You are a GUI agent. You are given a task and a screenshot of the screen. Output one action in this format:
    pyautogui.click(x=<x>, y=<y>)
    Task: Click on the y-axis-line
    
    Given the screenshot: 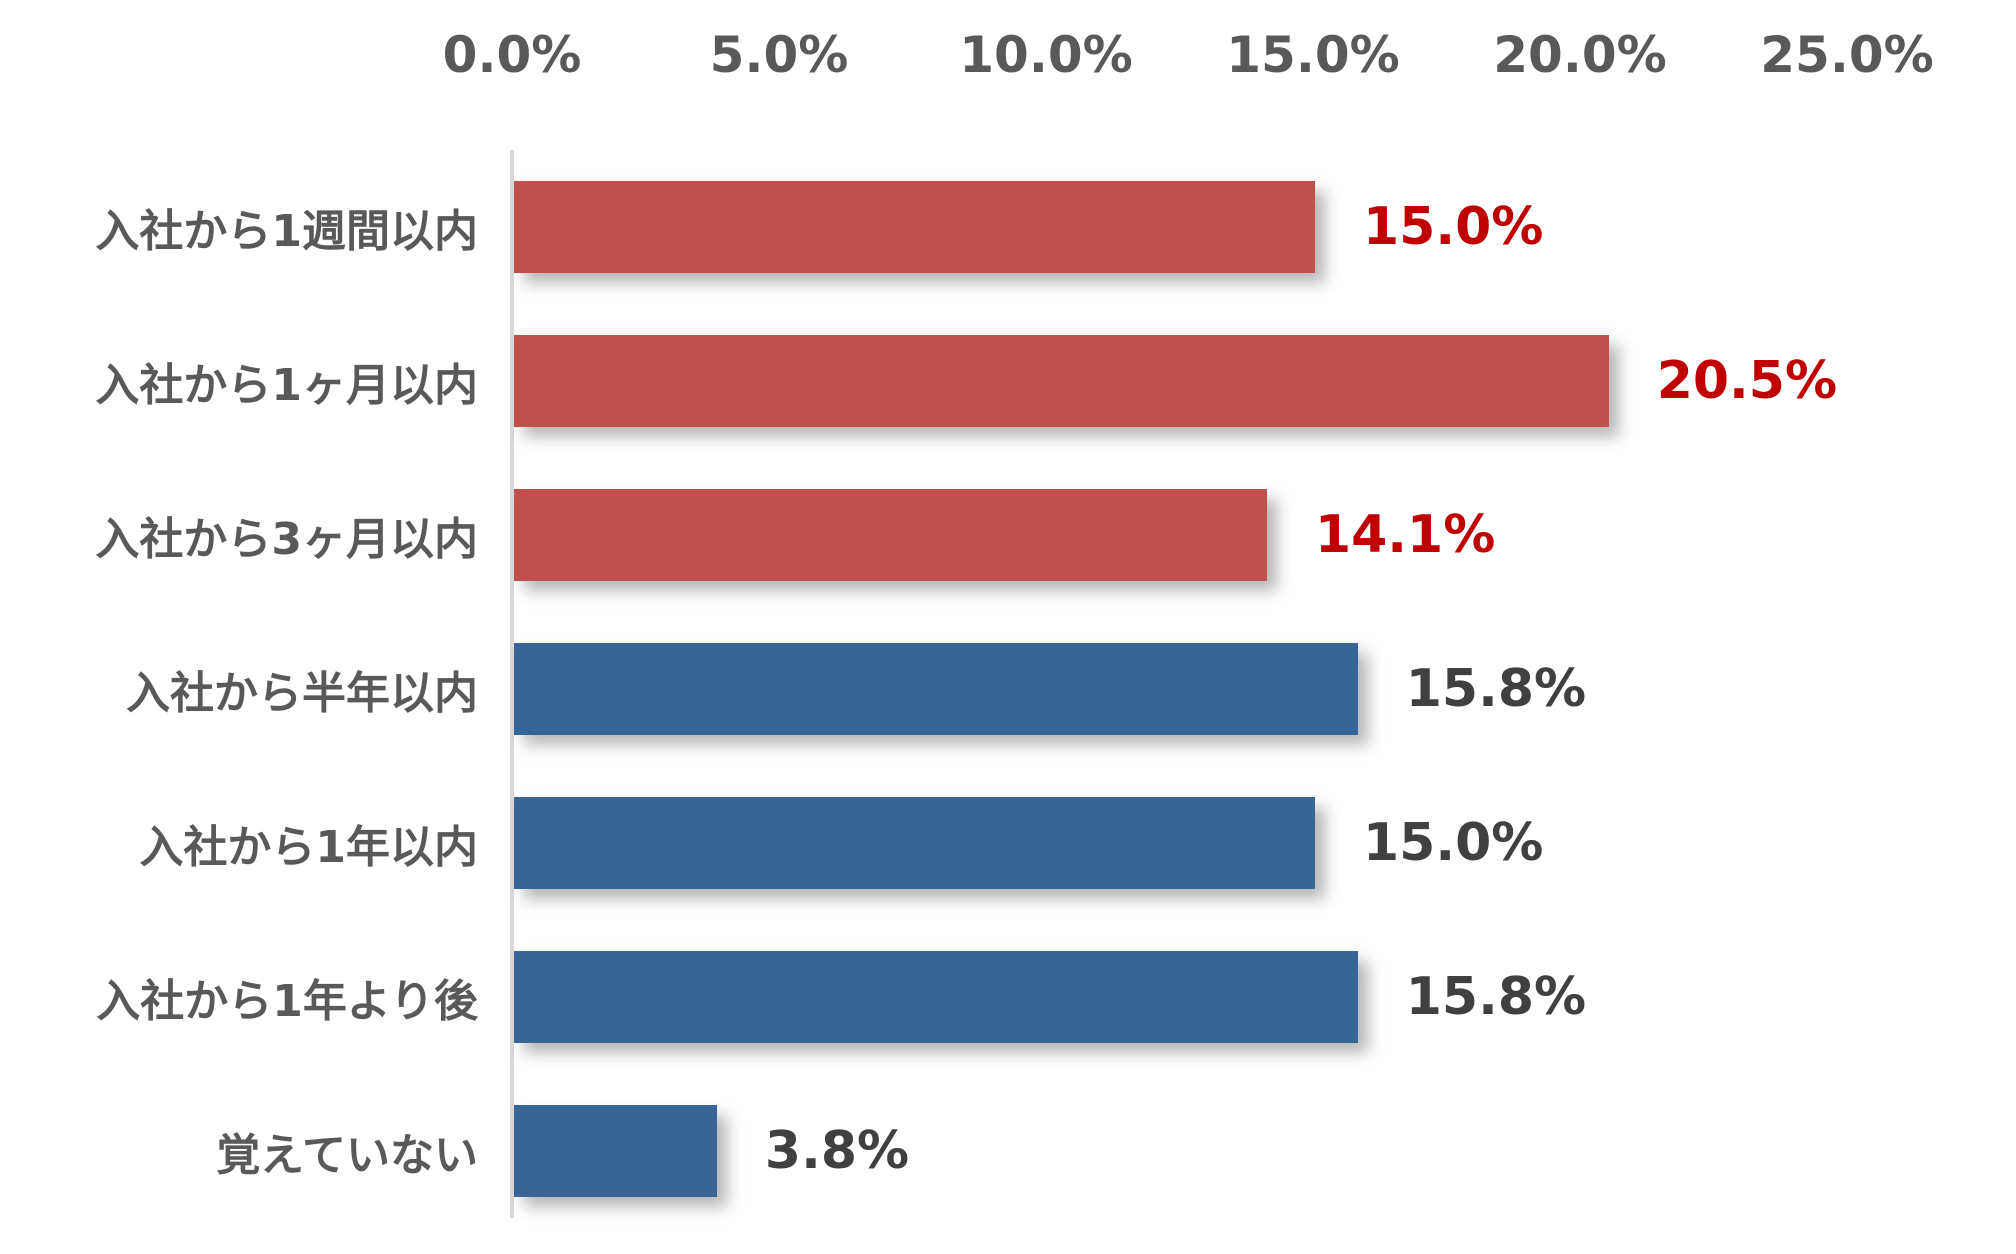 What is the action you would take?
    pyautogui.click(x=512, y=684)
    